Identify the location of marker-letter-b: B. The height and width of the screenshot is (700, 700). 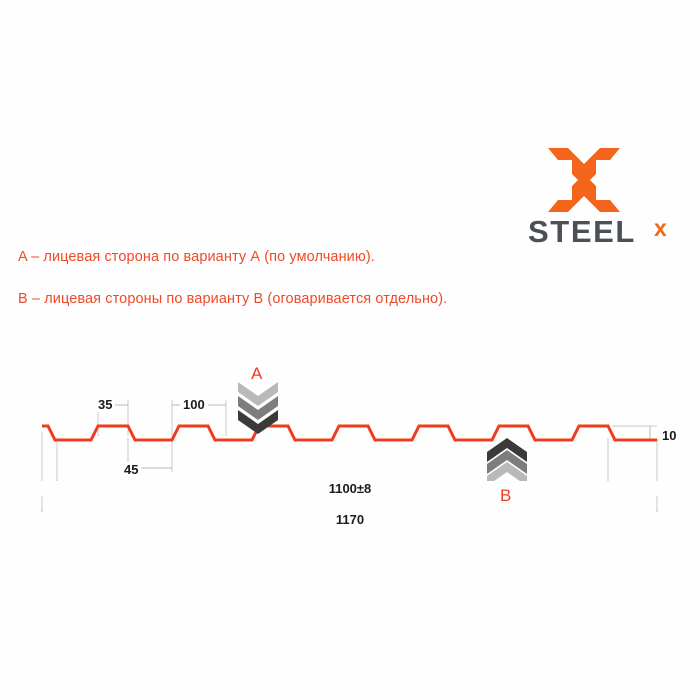
(506, 495).